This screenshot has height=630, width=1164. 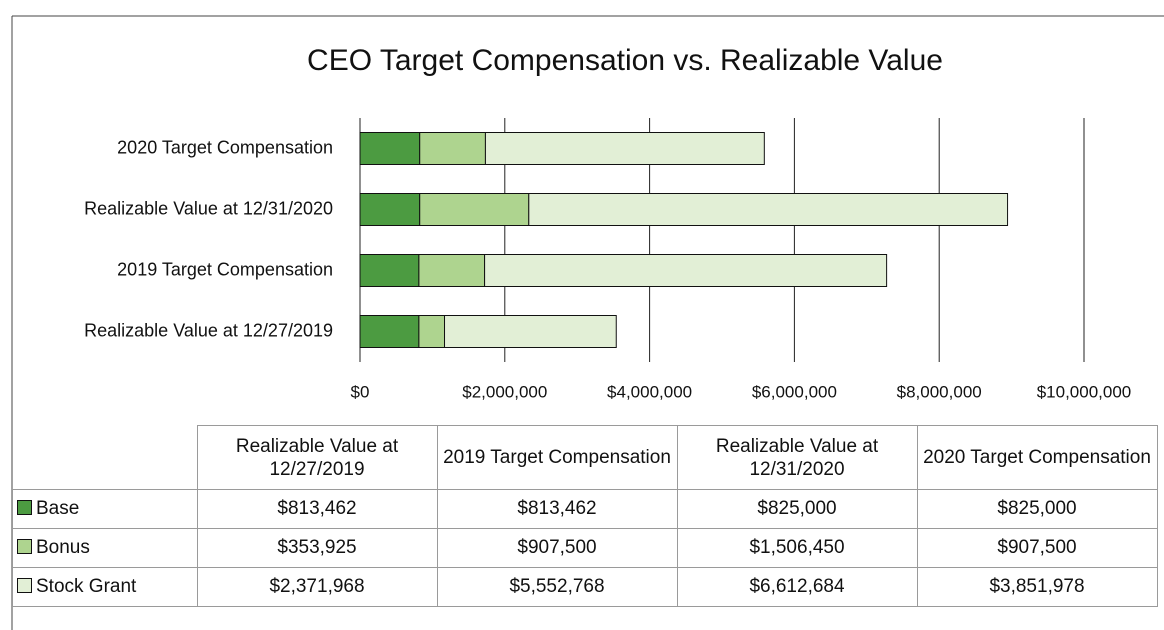 I want to click on table-cell: $5,552,768, so click(x=557, y=587).